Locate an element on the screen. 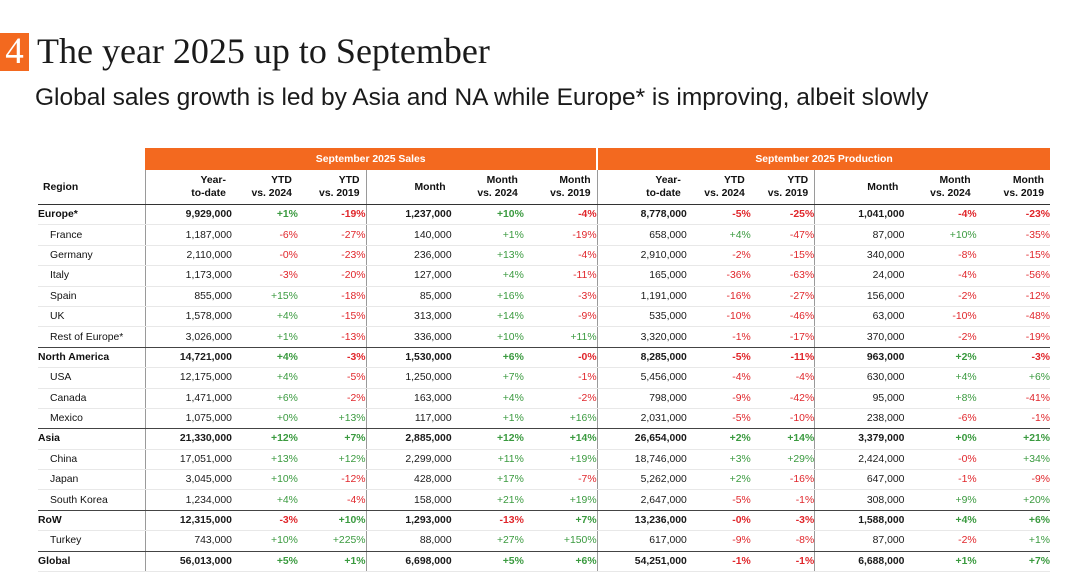 The width and height of the screenshot is (1080, 572). region-cell: Canada is located at coordinates (92, 398).